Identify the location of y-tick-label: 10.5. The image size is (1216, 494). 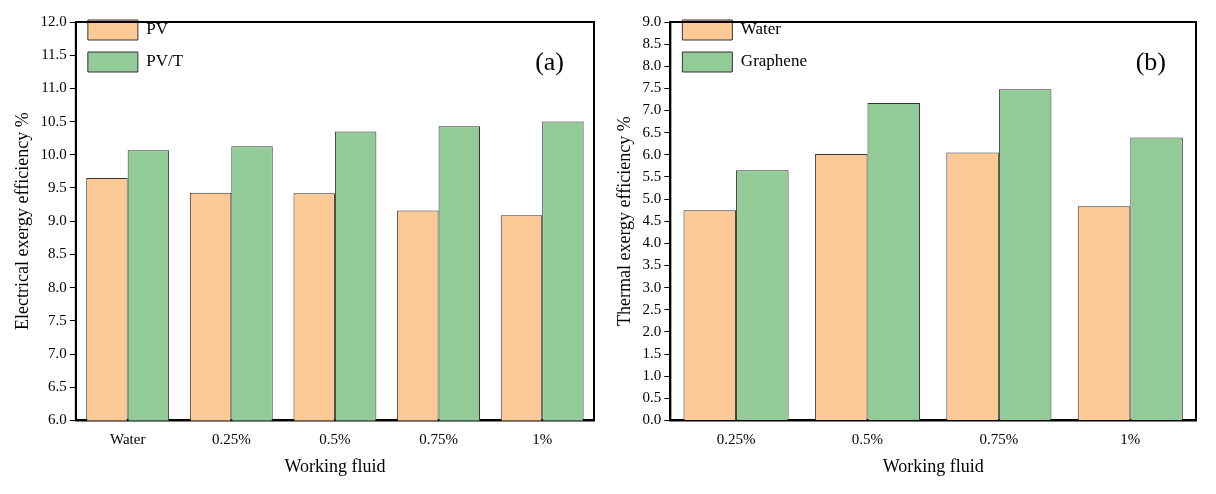
(53, 120).